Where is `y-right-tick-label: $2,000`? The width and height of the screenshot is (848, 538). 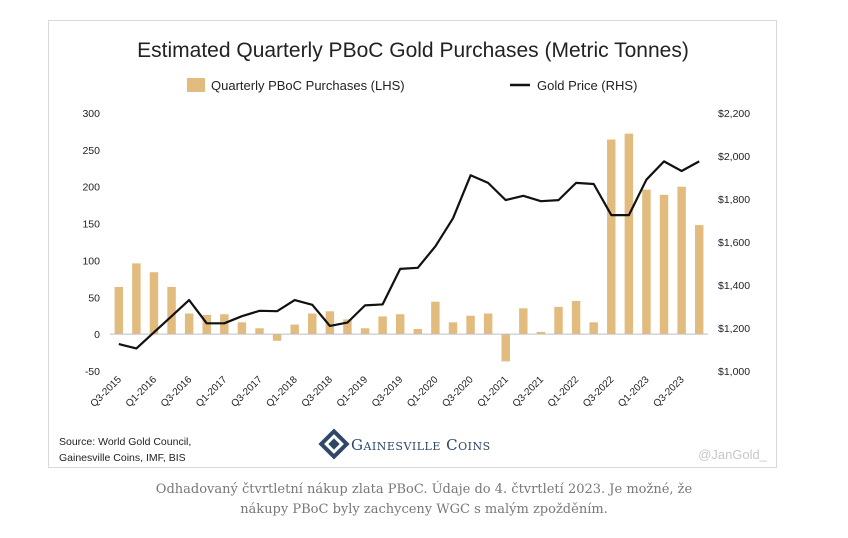 y-right-tick-label: $2,000 is located at coordinates (734, 157).